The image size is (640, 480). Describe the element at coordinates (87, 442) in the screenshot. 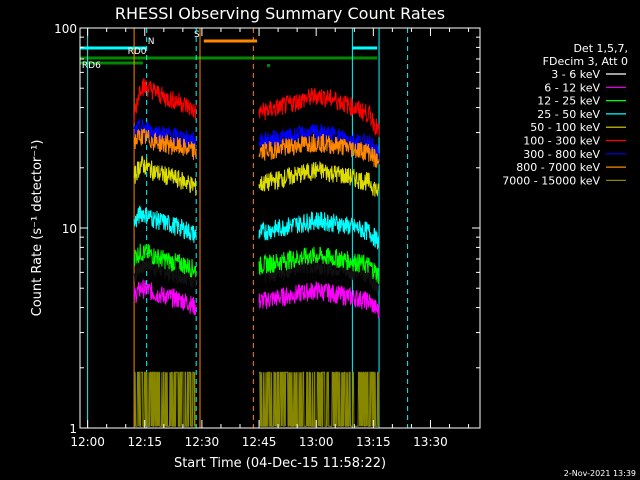

I see `x-tick-label-0: 12:00` at that location.